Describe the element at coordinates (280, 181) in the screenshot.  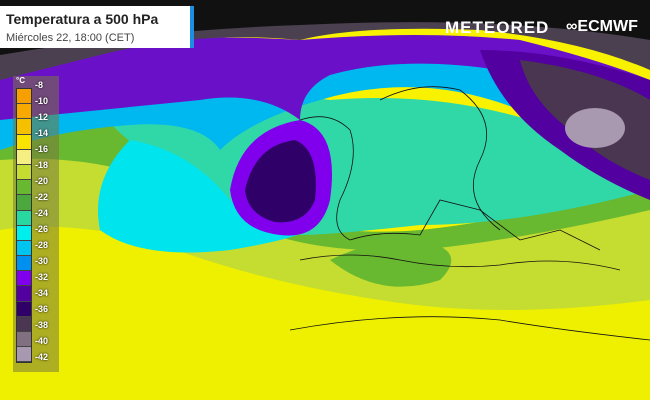
I see `cold-core` at that location.